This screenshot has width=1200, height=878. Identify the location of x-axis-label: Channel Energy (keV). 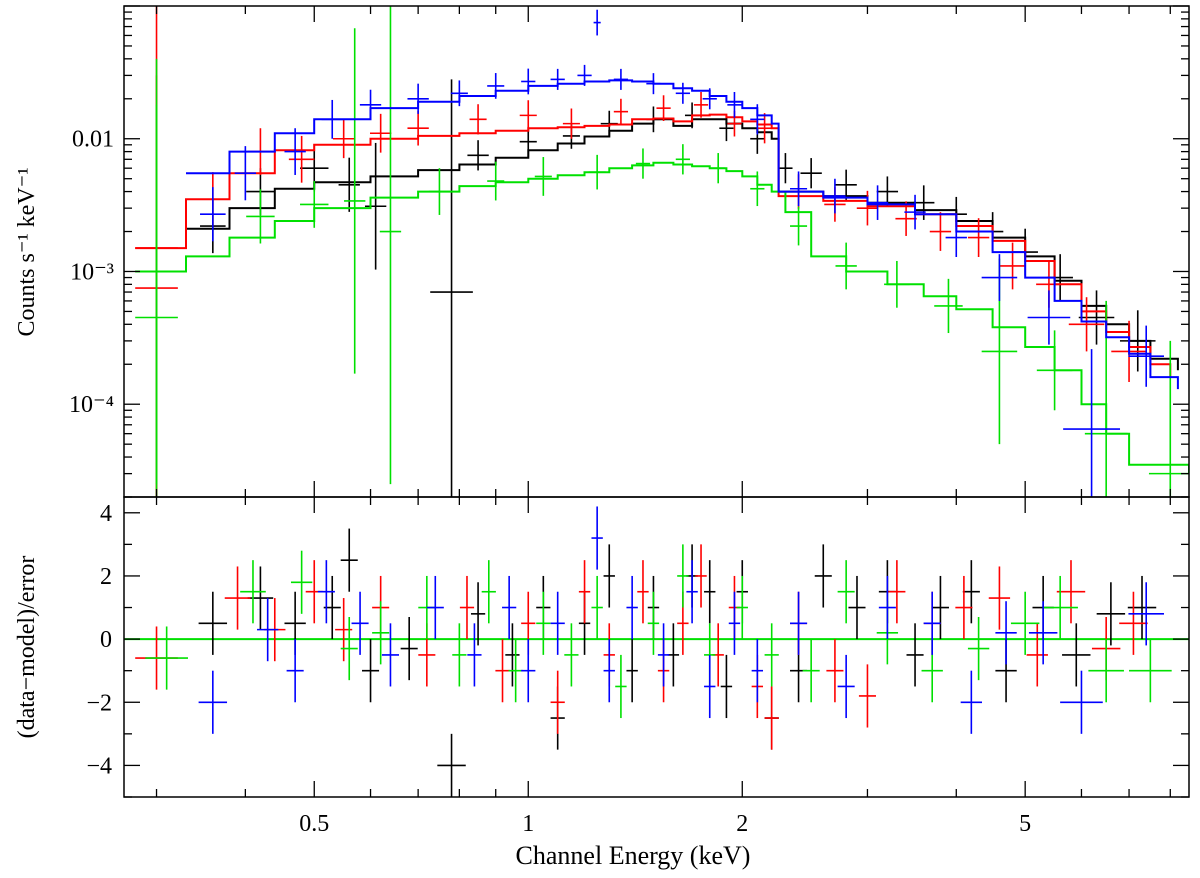
(633, 855).